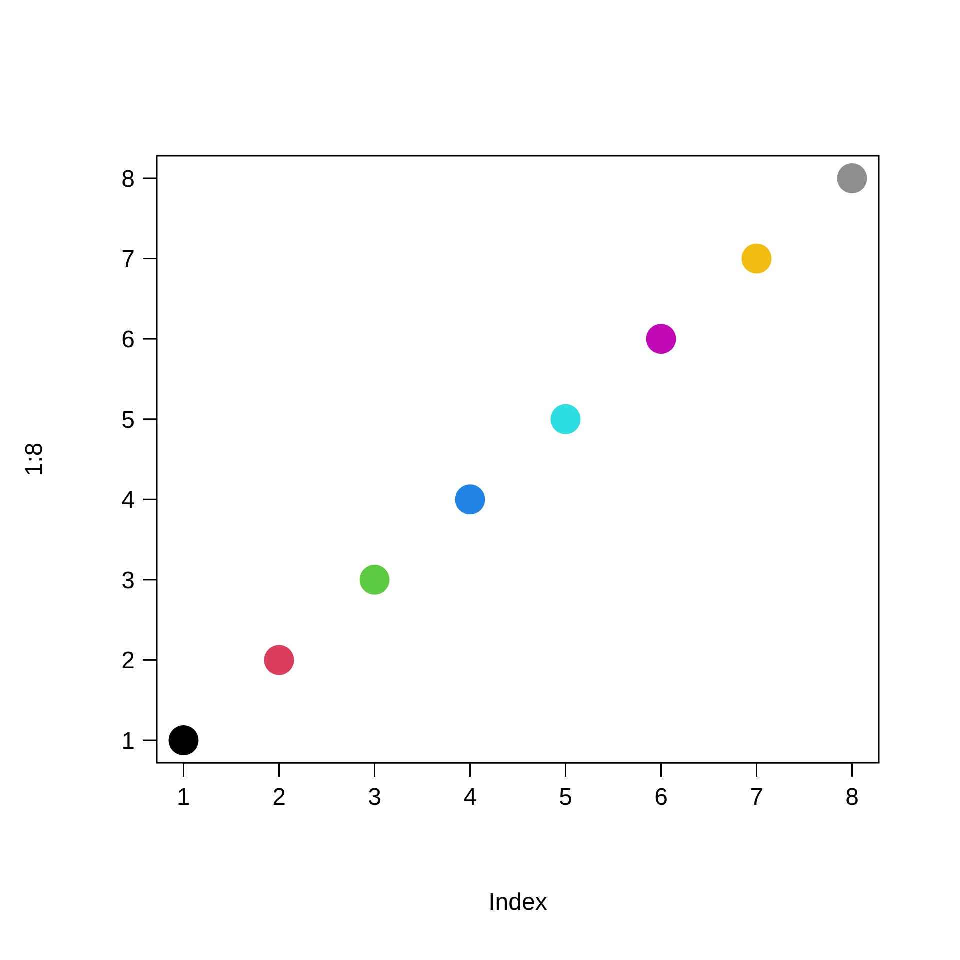 Image resolution: width=960 pixels, height=960 pixels. I want to click on x-axis-title: Index, so click(518, 902).